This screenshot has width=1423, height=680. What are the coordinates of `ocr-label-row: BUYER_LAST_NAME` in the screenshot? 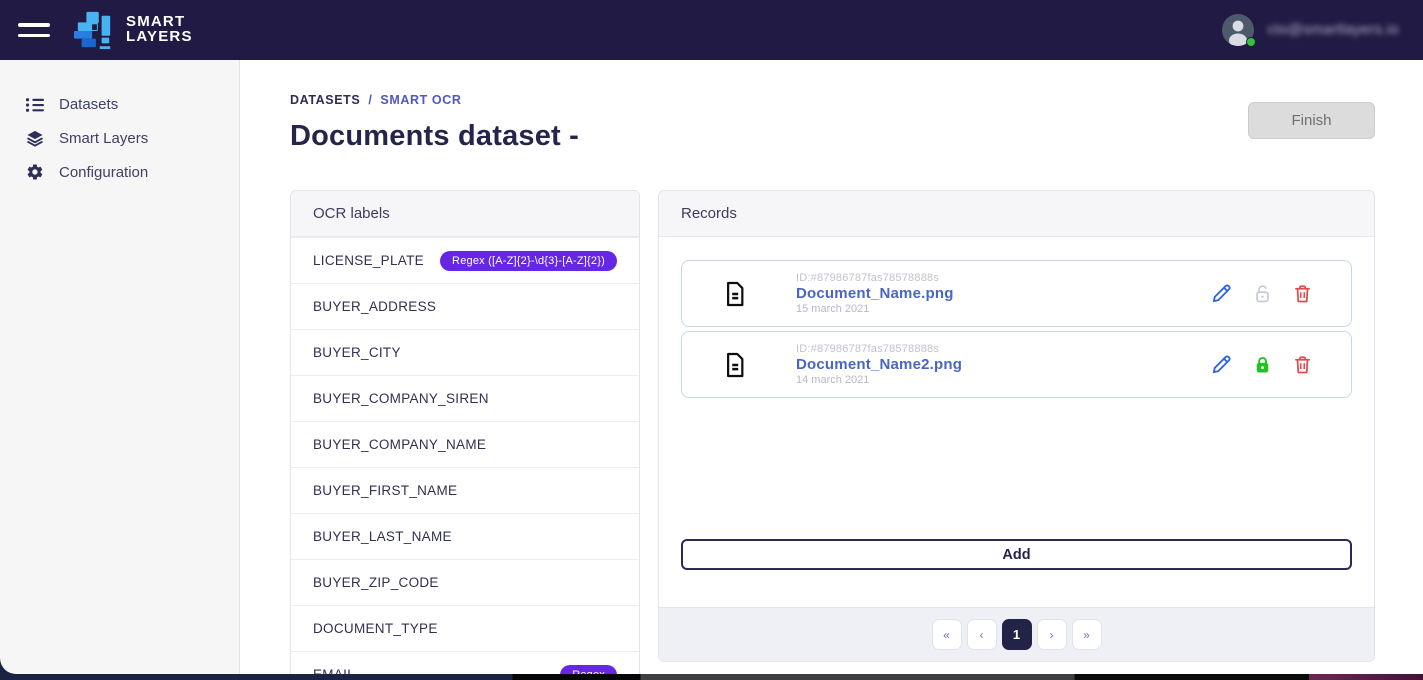 It's located at (465, 536).